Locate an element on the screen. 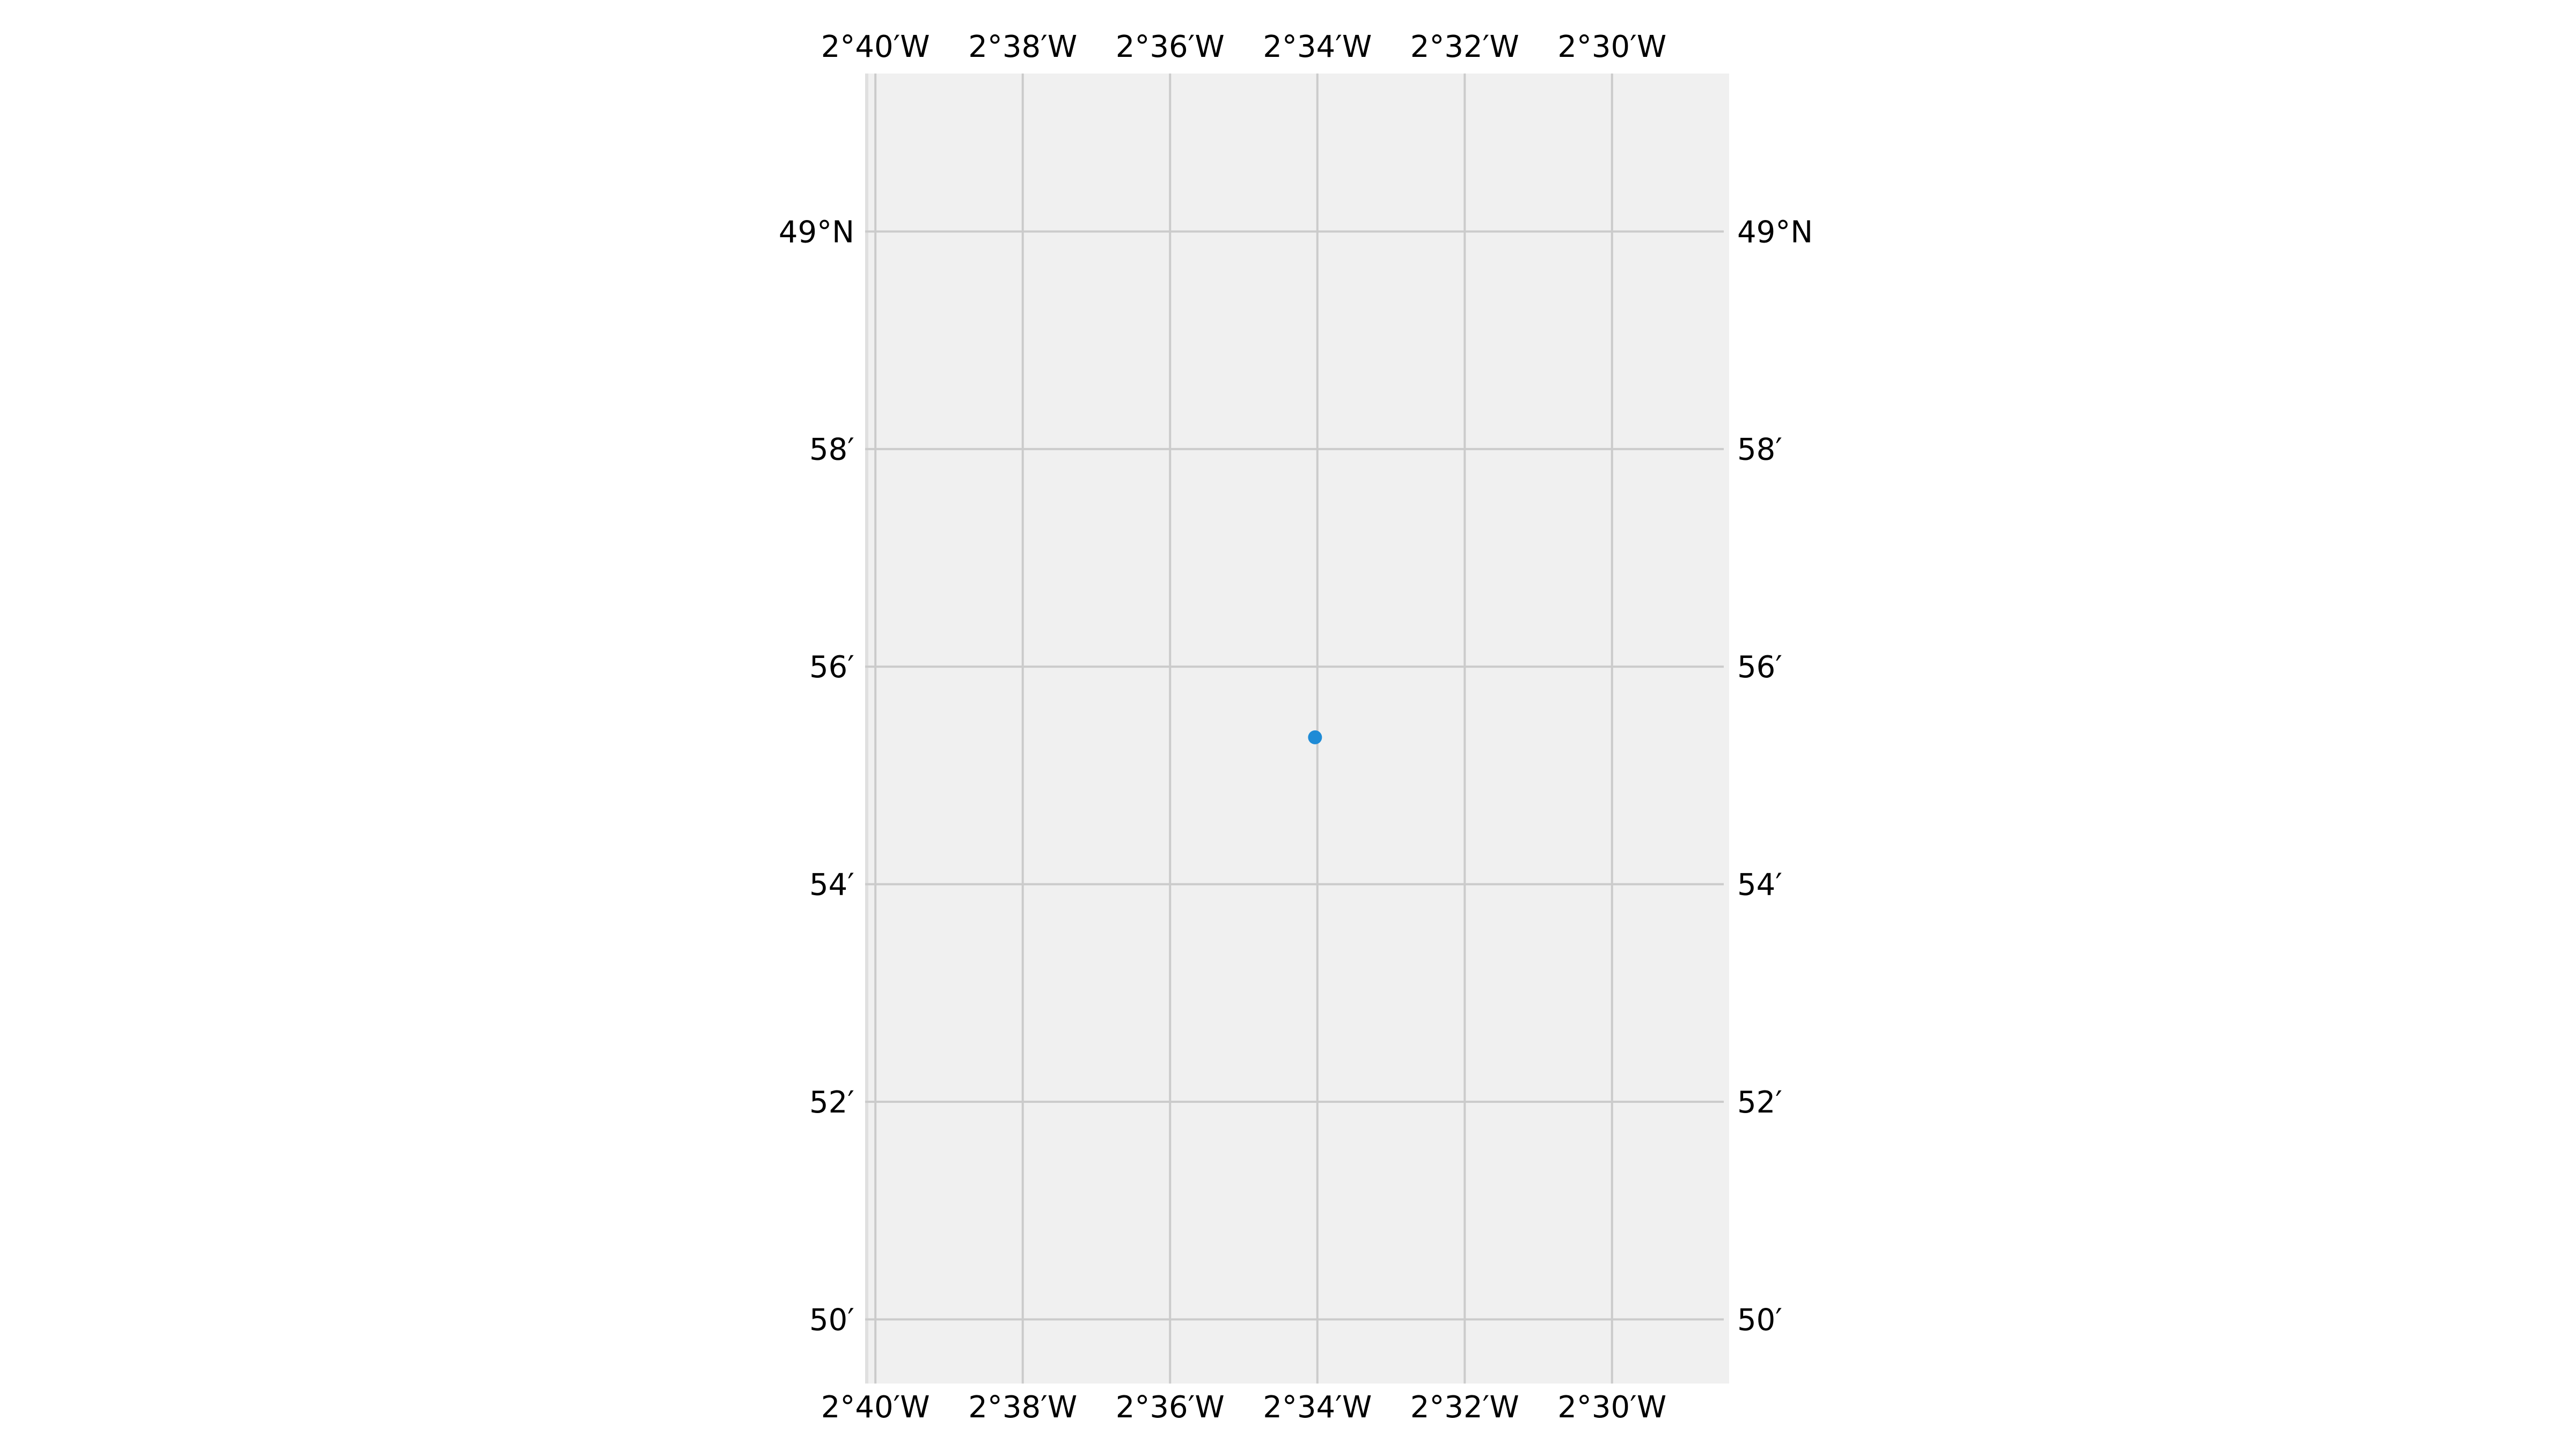  meridian-label-top: 2°40′W is located at coordinates (875, 47).